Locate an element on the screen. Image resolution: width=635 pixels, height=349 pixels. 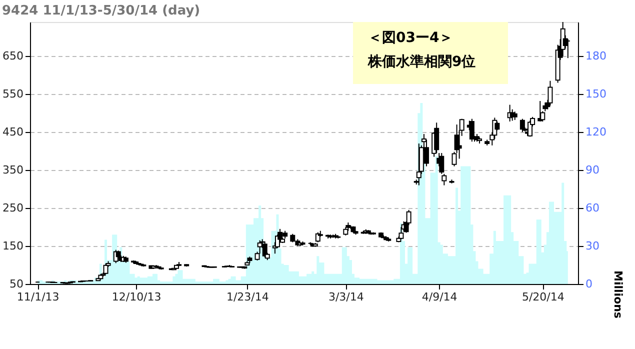
chart-title: 9424 11/1/13-5/30/14 (day) is located at coordinates (101, 11).